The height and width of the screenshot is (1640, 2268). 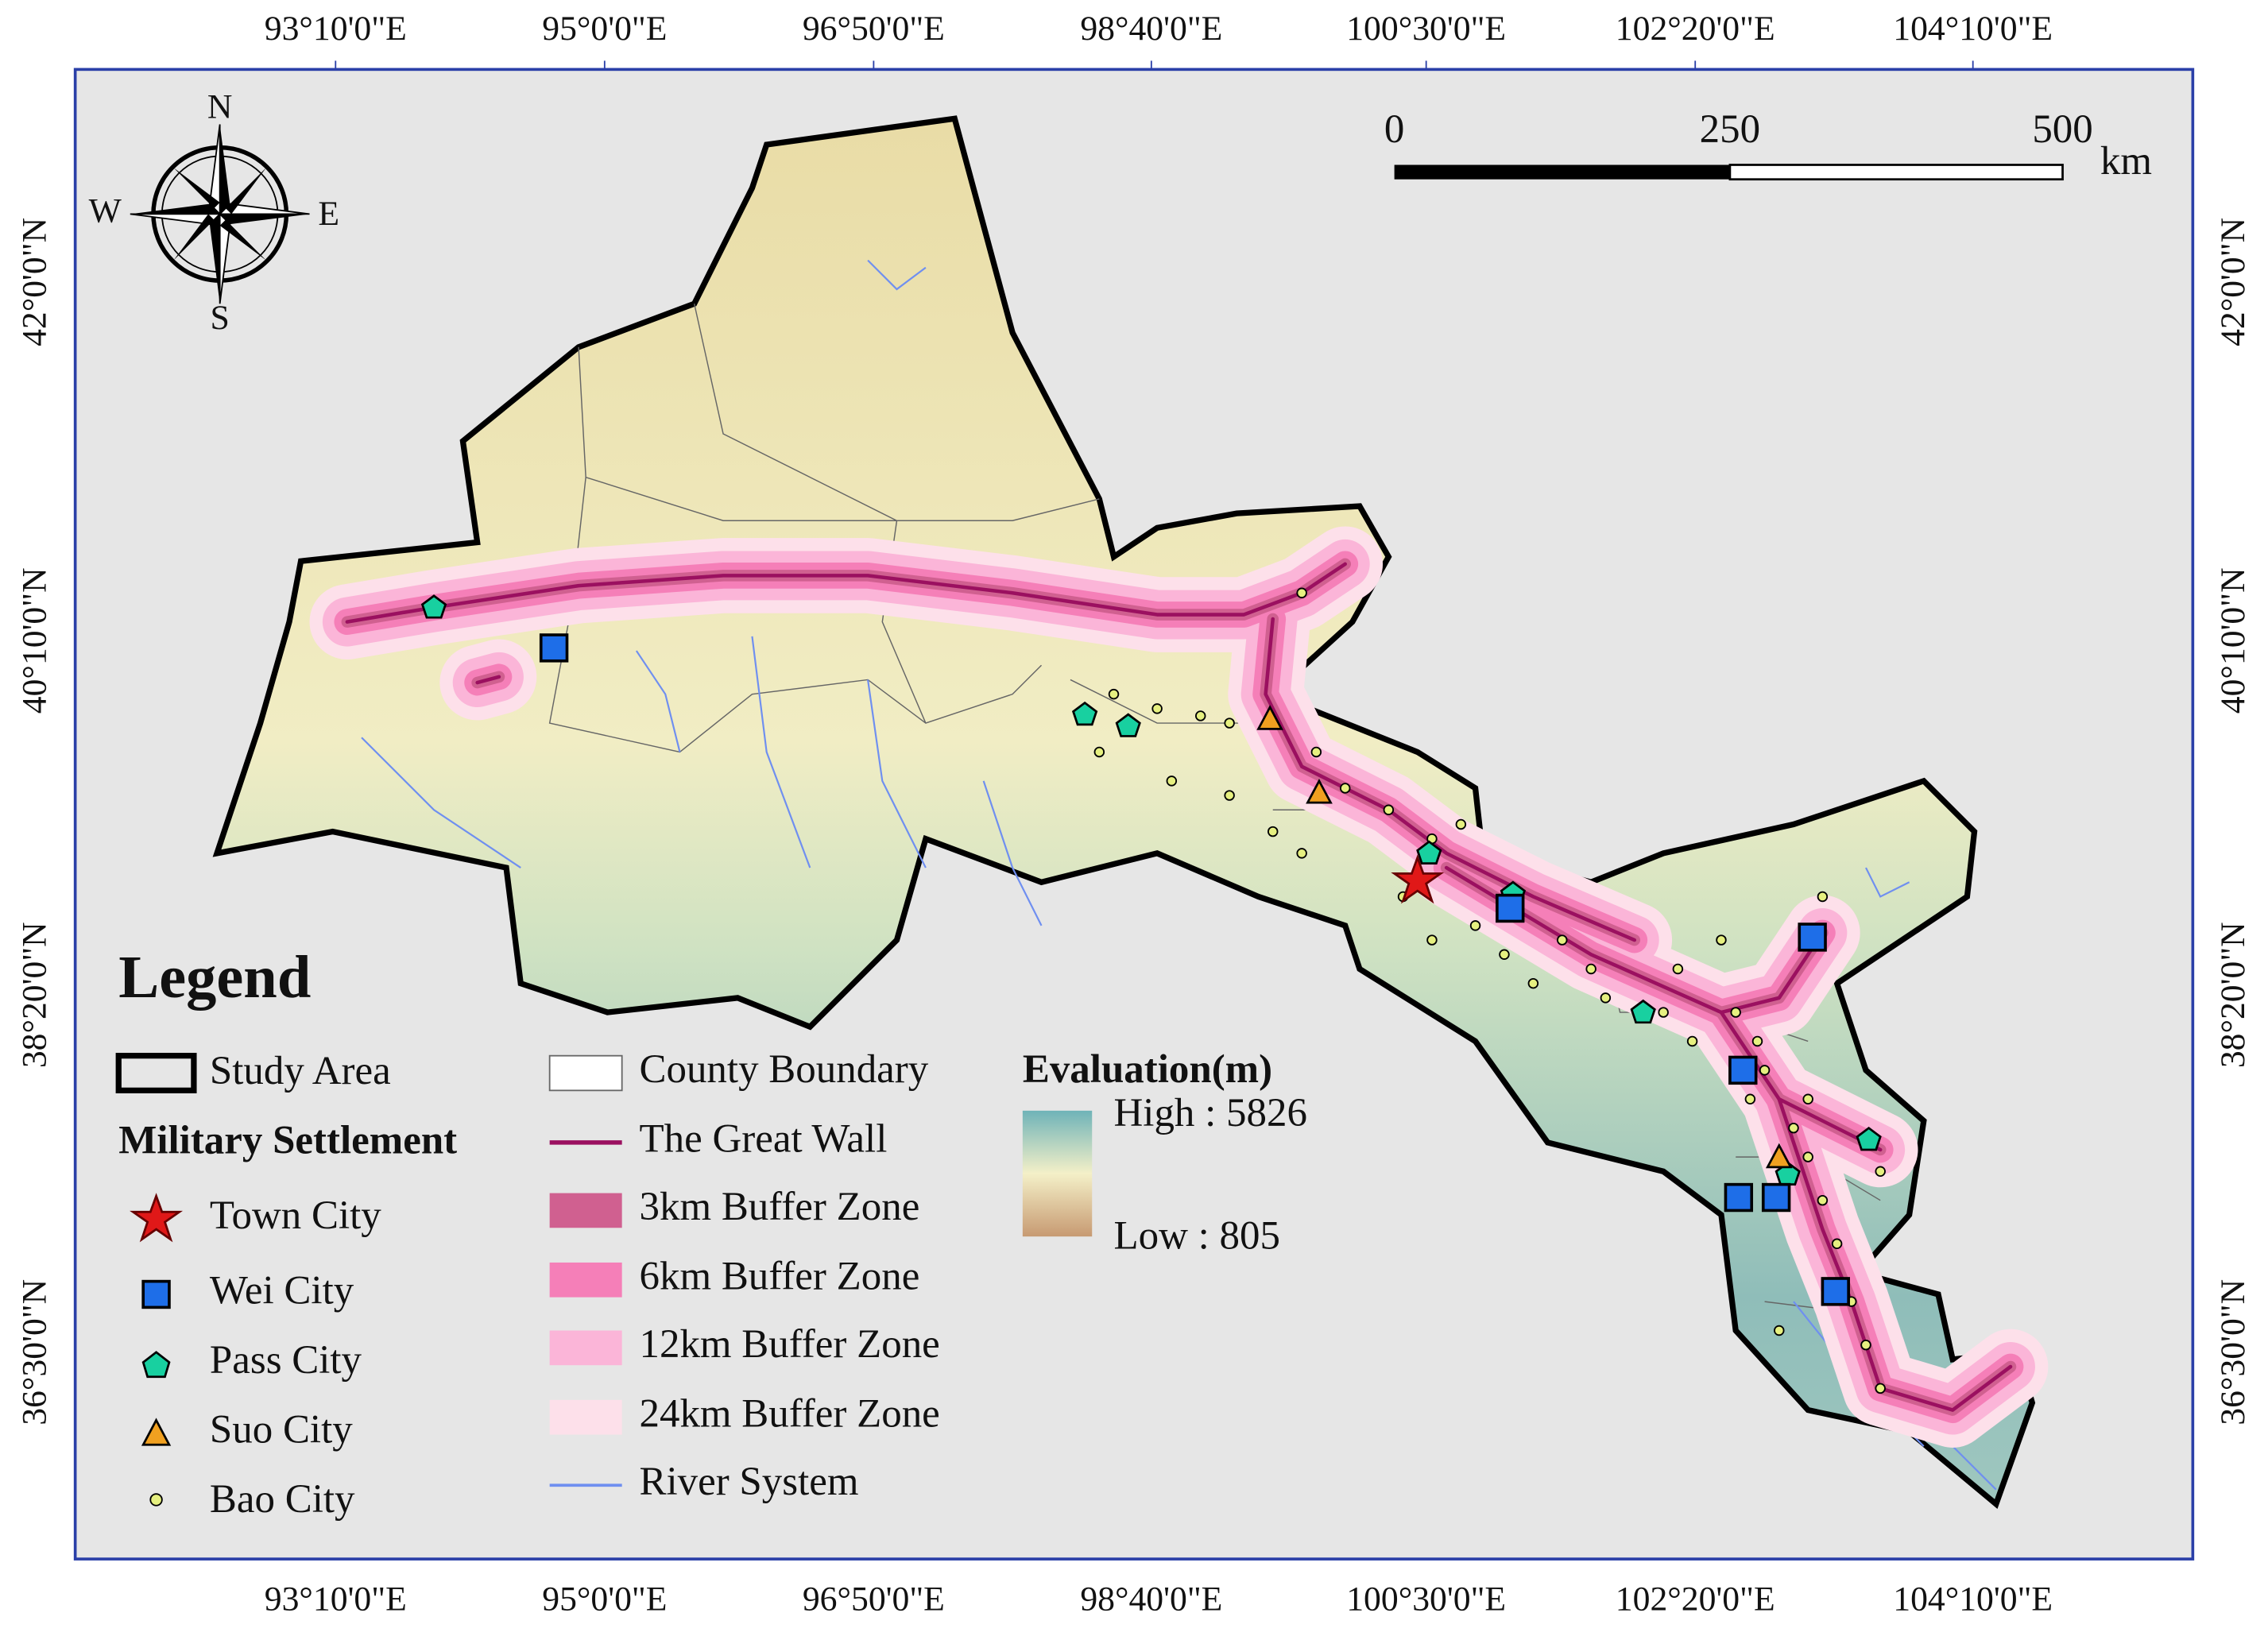 What do you see at coordinates (1147, 1069) in the screenshot?
I see `legend-heading: Evaluation(m)` at bounding box center [1147, 1069].